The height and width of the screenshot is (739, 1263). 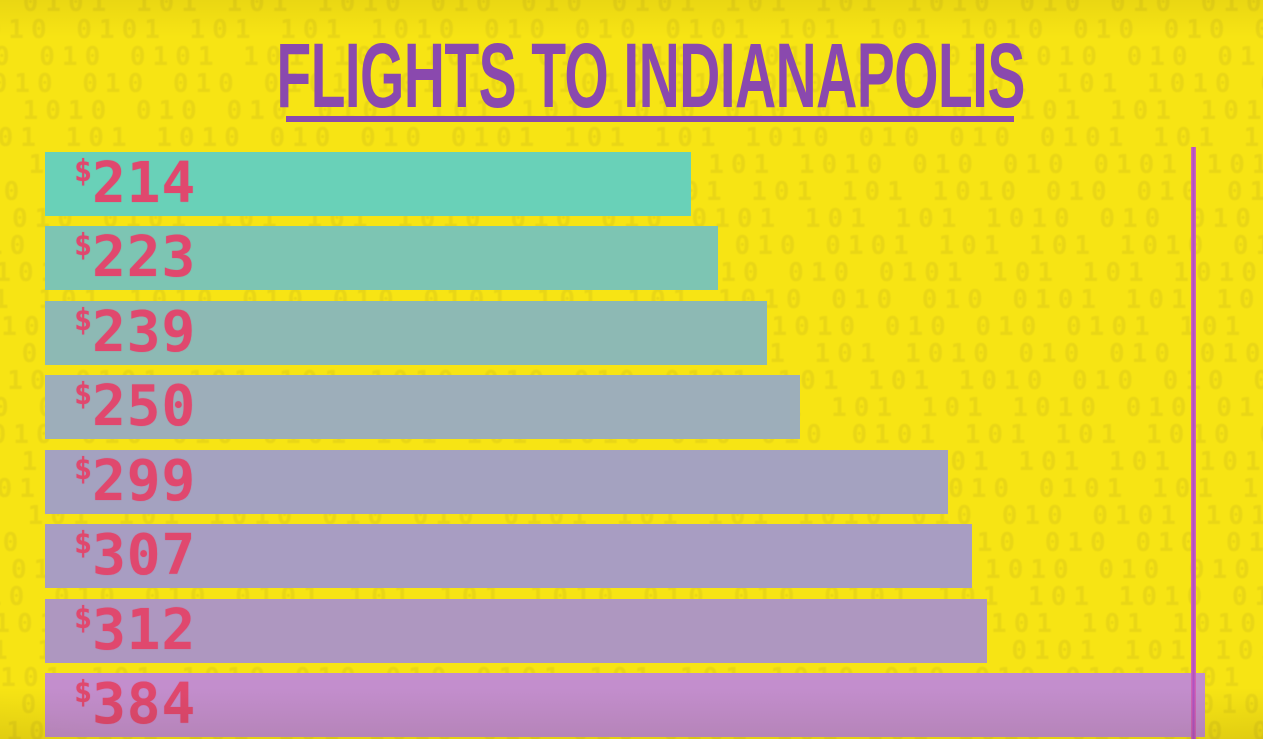 What do you see at coordinates (516, 631) in the screenshot?
I see `bar-row: $312` at bounding box center [516, 631].